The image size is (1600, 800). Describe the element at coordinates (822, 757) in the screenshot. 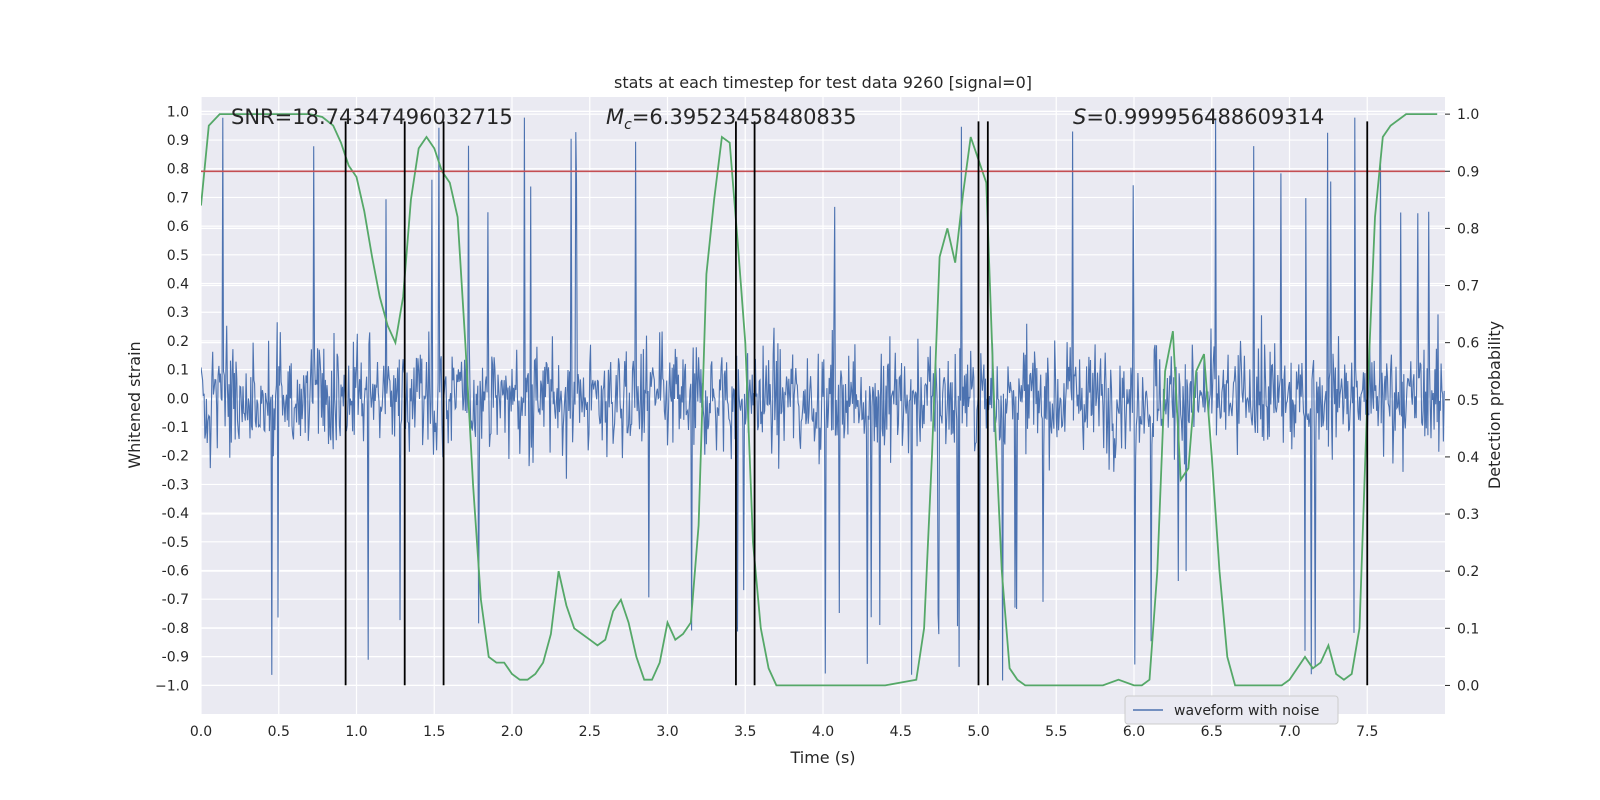

I see `x-axis-label: Time (s)` at that location.